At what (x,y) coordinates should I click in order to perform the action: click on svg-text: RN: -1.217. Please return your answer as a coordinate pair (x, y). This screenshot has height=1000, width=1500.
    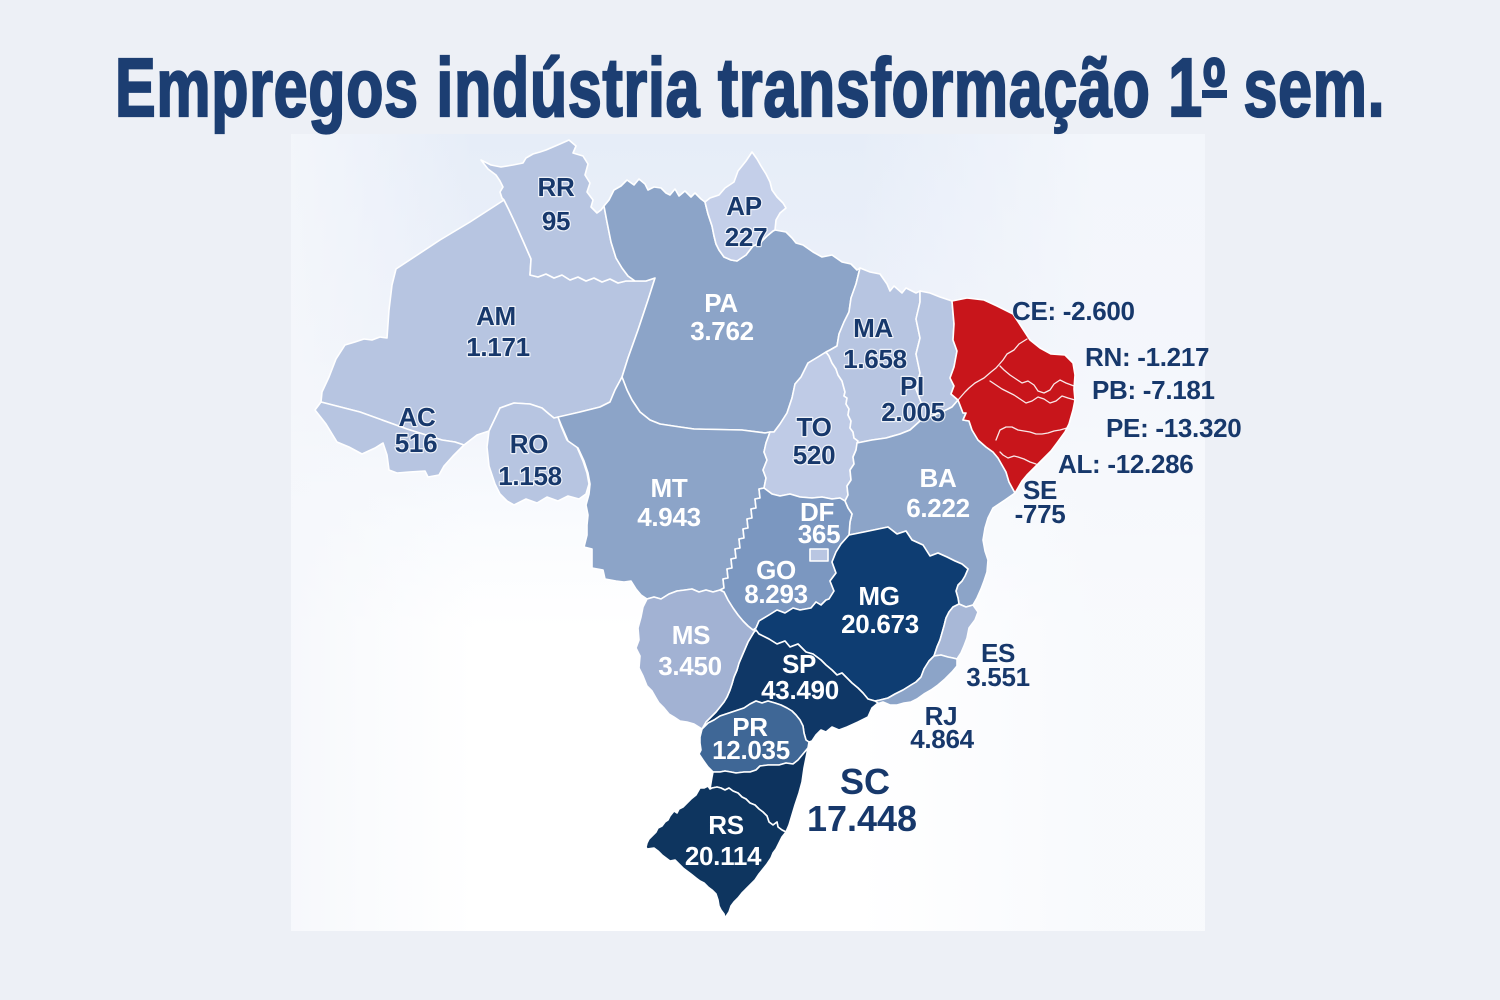
    Looking at the image, I should click on (1147, 357).